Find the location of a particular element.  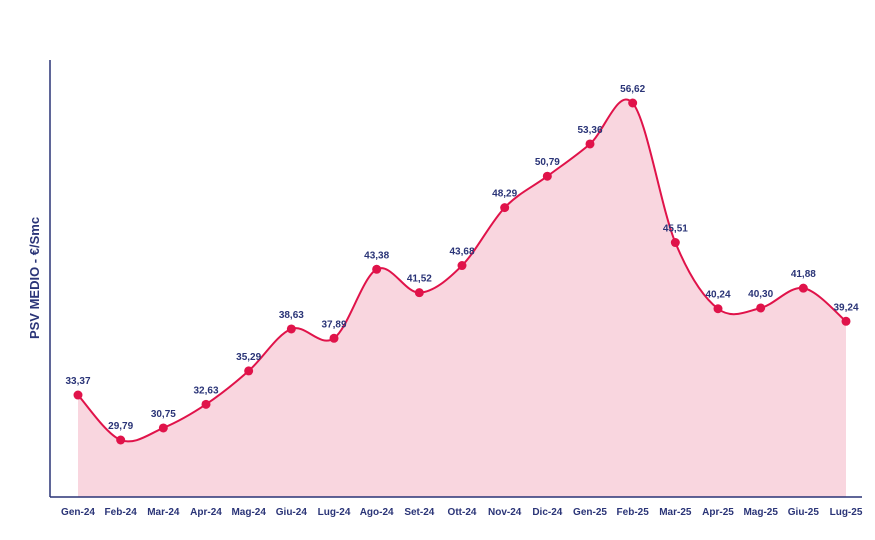

x-tick-lug-24: Lug-24 is located at coordinates (334, 512).